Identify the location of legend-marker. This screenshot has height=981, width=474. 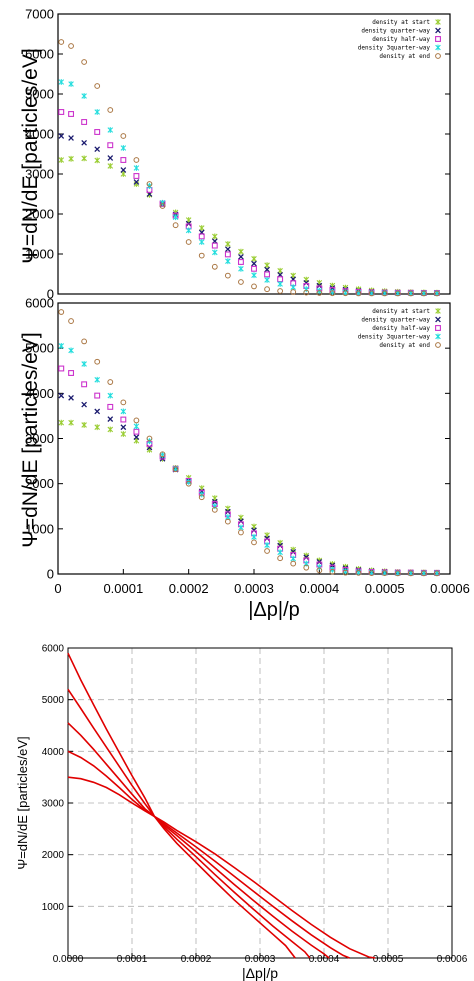
(438, 345).